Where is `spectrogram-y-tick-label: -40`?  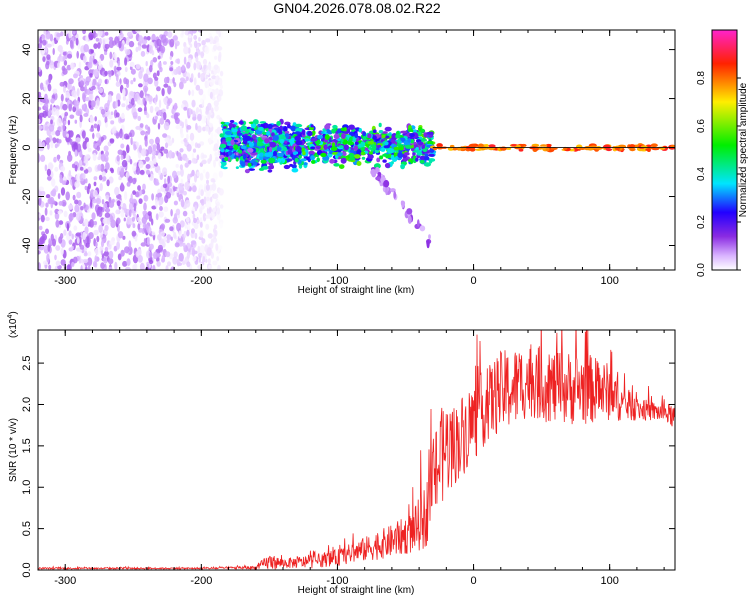
spectrogram-y-tick-label: -40 is located at coordinates (27, 246).